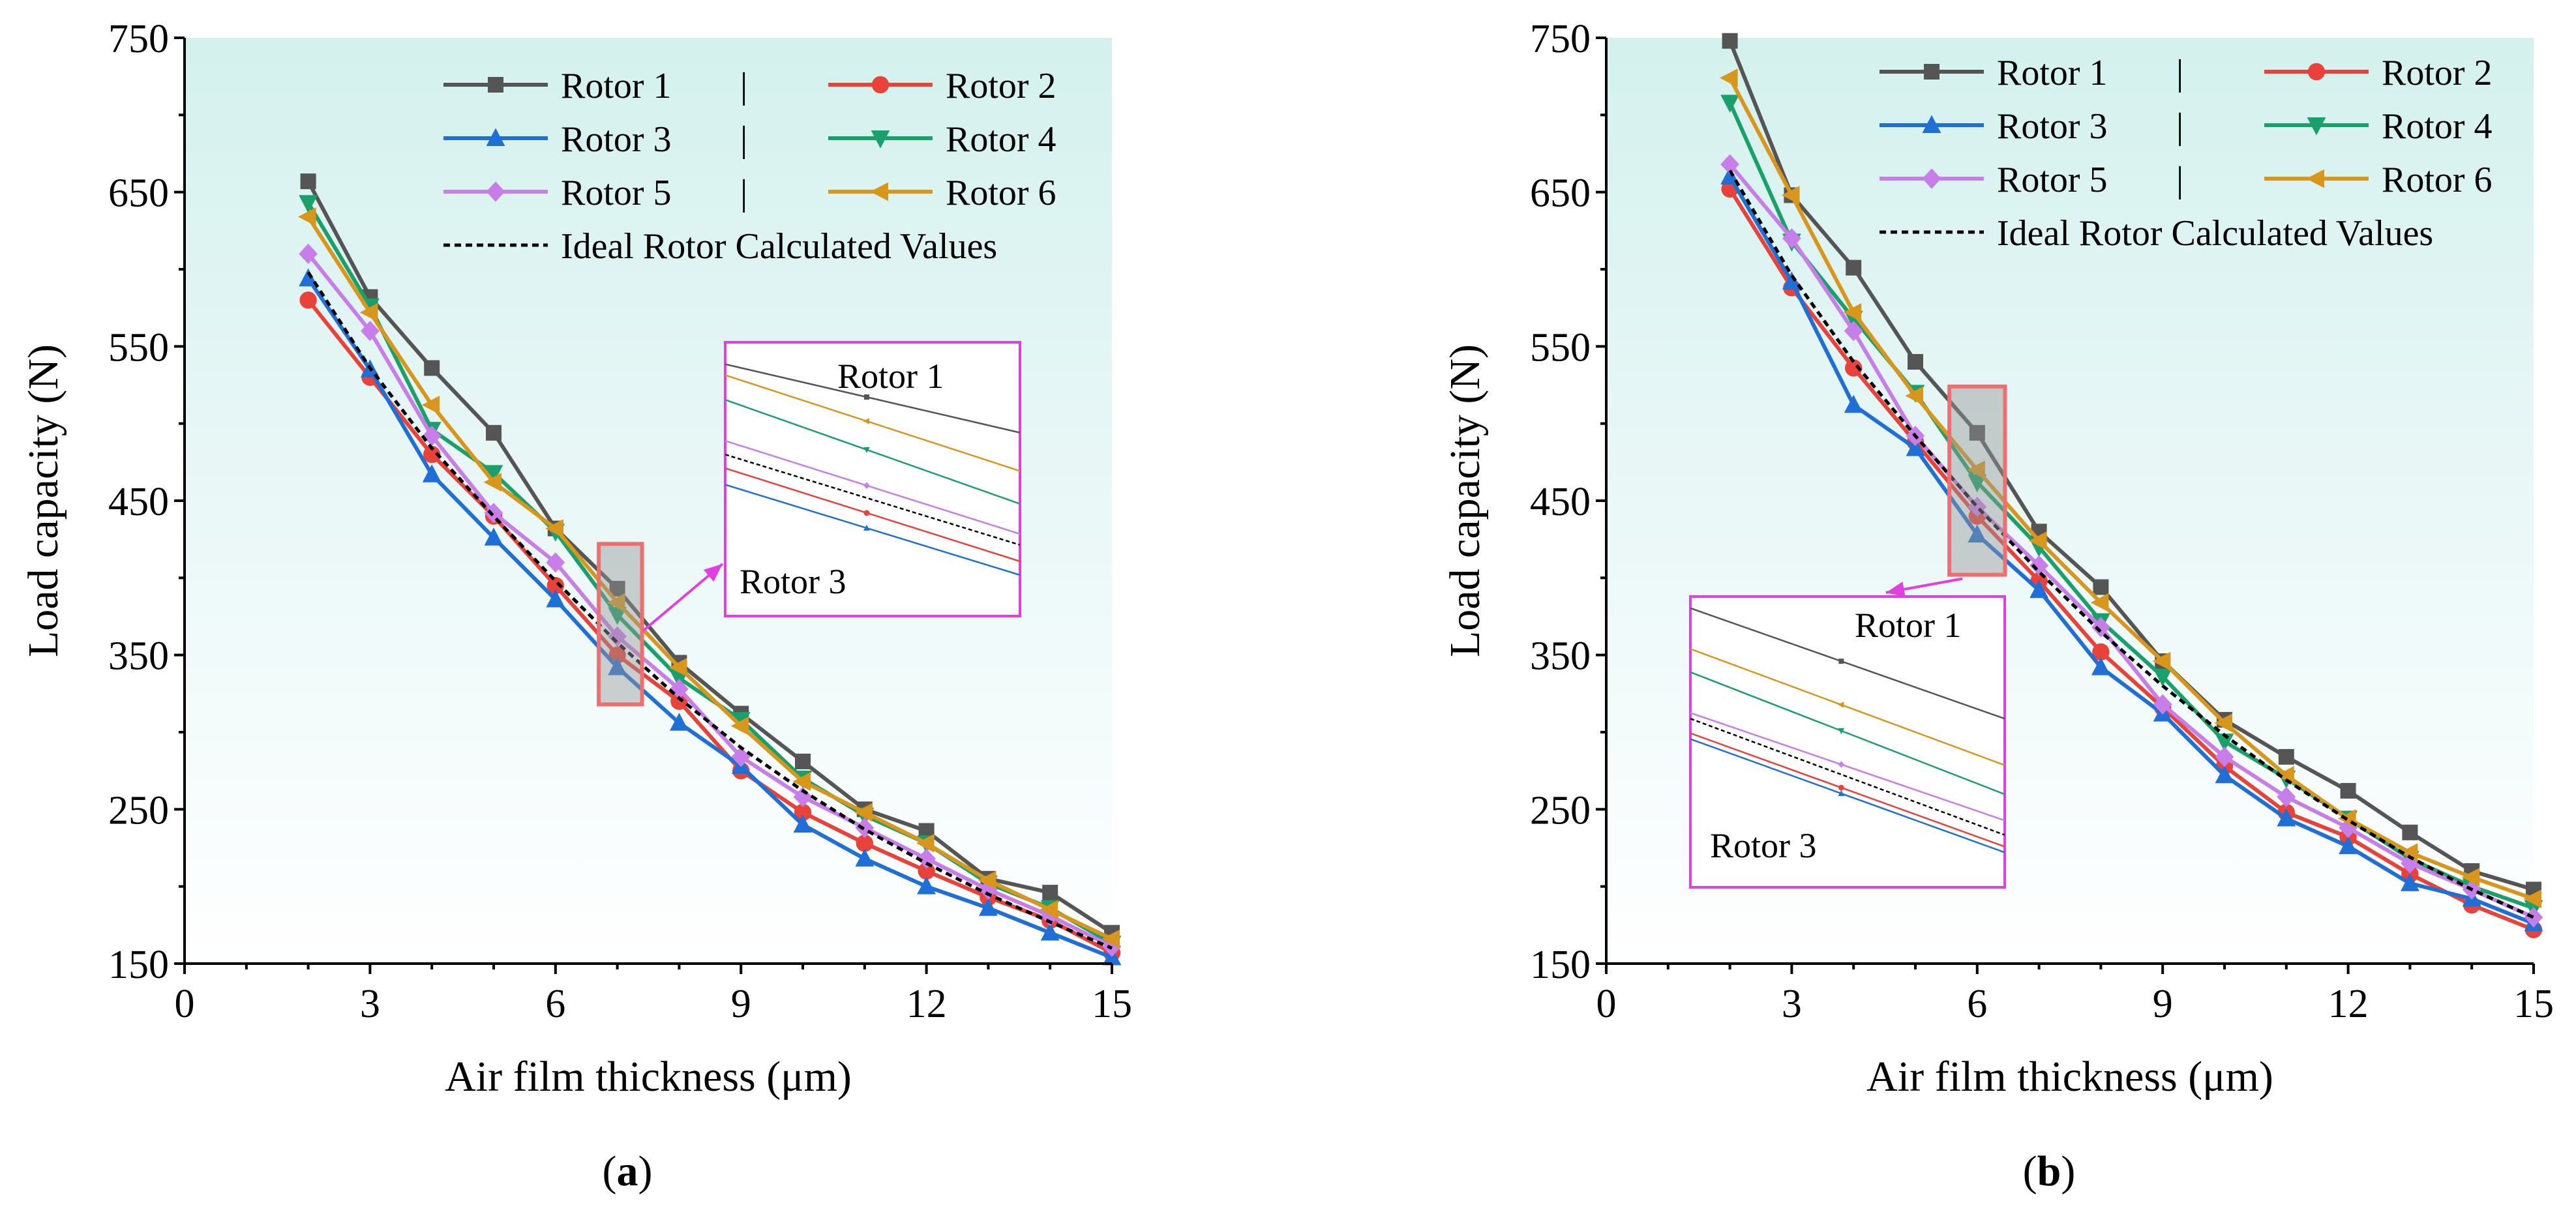 The image size is (2576, 1212). What do you see at coordinates (2156, 234) in the screenshot?
I see `legend-item: Ideal Rotor Calculated Values` at bounding box center [2156, 234].